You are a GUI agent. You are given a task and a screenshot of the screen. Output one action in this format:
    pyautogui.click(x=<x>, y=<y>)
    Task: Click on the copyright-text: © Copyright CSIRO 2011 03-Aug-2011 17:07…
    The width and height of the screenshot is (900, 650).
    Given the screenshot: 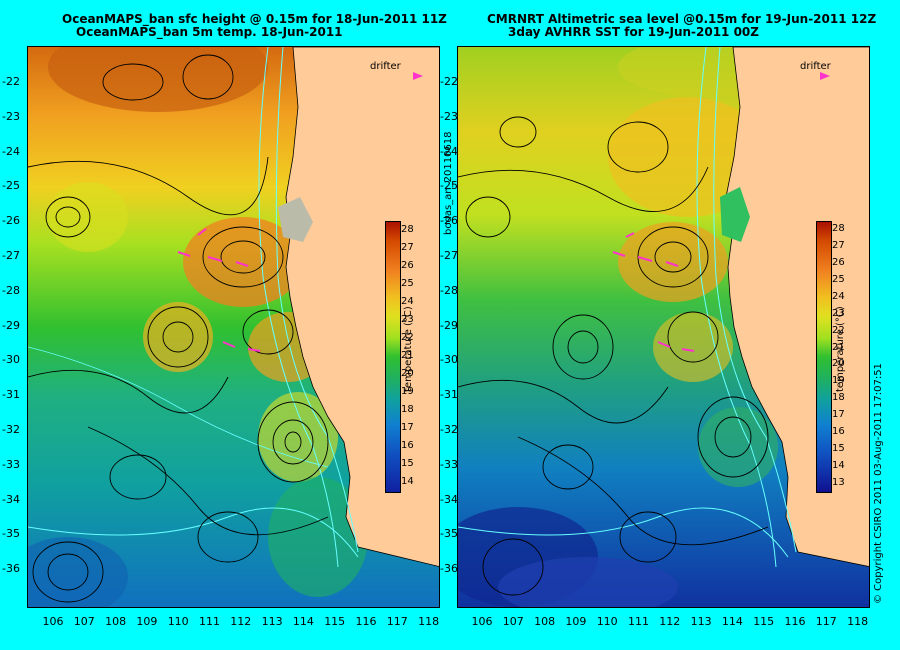 What is the action you would take?
    pyautogui.click(x=878, y=483)
    